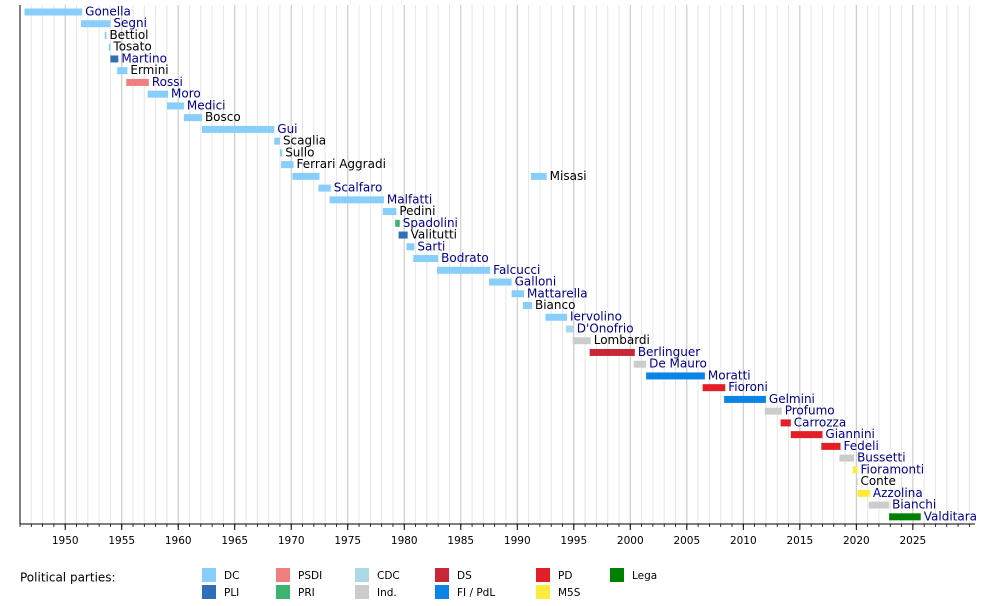  I want to click on minister-label: Valditara, so click(950, 516).